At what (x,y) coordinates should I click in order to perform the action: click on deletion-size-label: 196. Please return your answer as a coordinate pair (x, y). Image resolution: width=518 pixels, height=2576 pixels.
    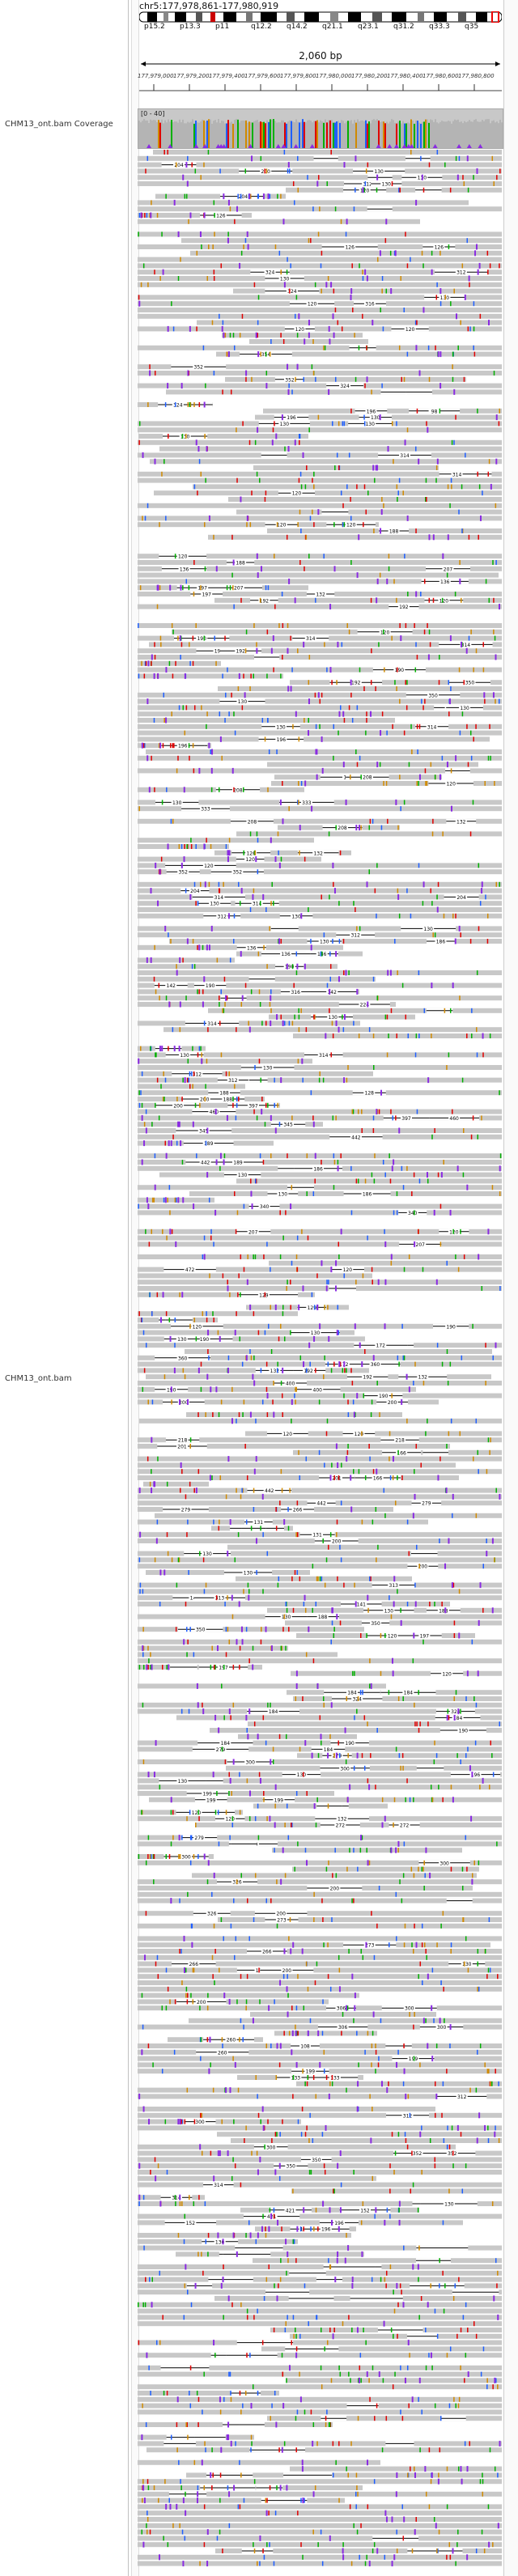
    Looking at the image, I should click on (339, 2223).